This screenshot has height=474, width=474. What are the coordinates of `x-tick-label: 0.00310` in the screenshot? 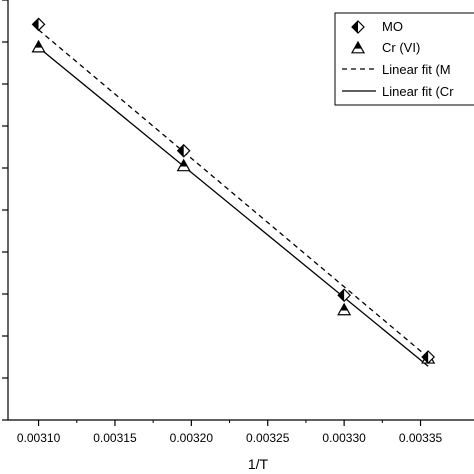 It's located at (39, 438).